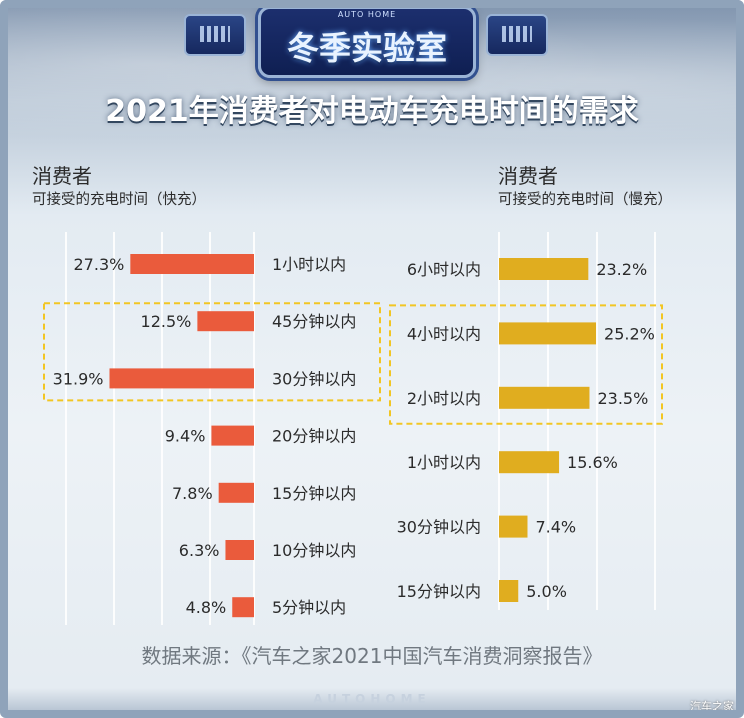 The height and width of the screenshot is (718, 744). What do you see at coordinates (372, 111) in the screenshot?
I see `page-title: 2021年消费者对电动车充电时间的需求` at bounding box center [372, 111].